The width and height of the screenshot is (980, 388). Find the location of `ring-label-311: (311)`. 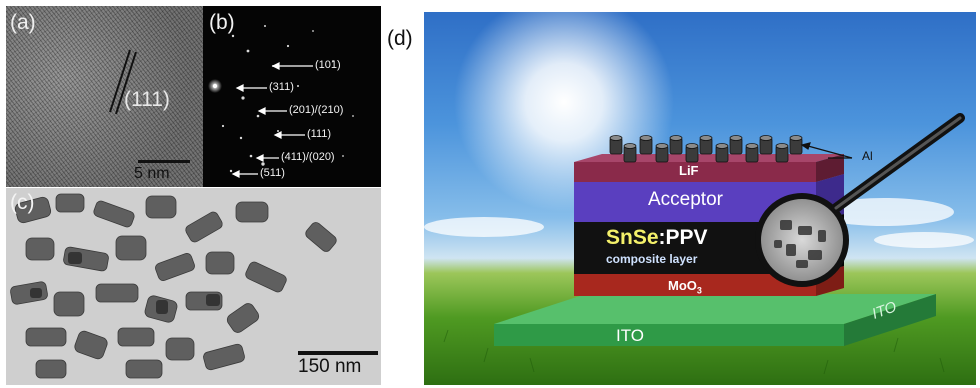

ring-label-311: (311) is located at coordinates (281, 87).